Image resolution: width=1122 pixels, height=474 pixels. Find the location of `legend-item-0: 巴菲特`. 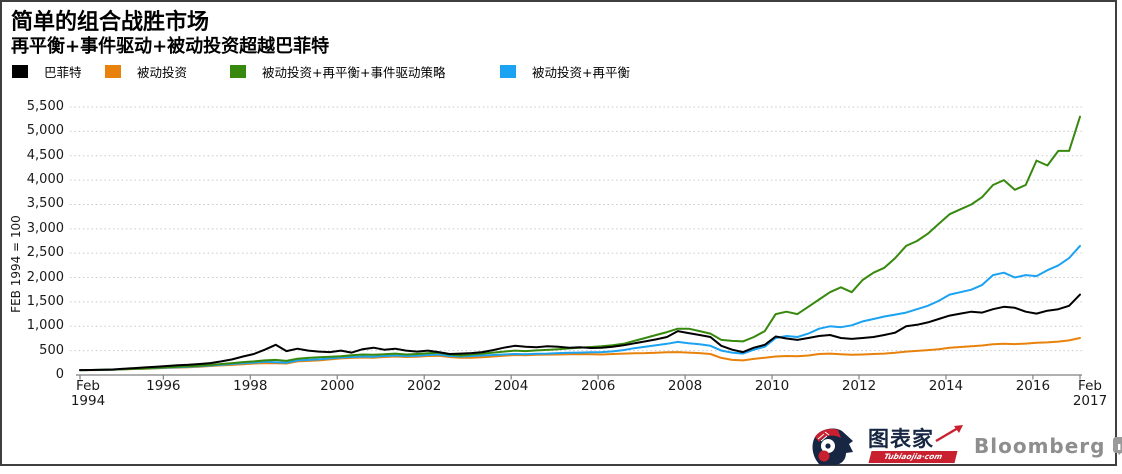

legend-item-0: 巴菲特 is located at coordinates (47, 71).